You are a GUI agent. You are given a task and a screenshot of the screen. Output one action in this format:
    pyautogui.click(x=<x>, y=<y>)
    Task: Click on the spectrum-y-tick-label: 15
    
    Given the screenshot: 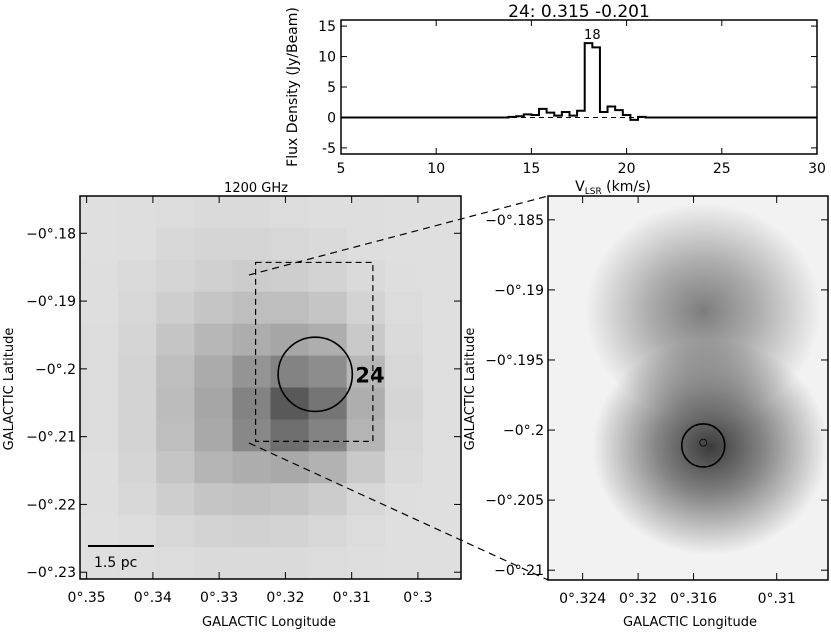 What is the action you would take?
    pyautogui.click(x=327, y=27)
    